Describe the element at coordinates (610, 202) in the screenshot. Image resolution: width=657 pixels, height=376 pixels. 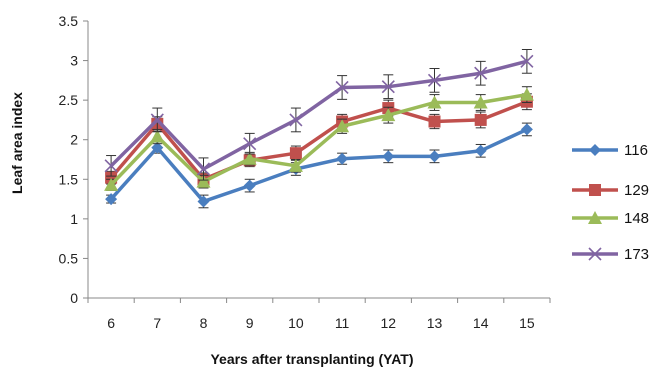
I see `legend: 116 129 148 173` at that location.